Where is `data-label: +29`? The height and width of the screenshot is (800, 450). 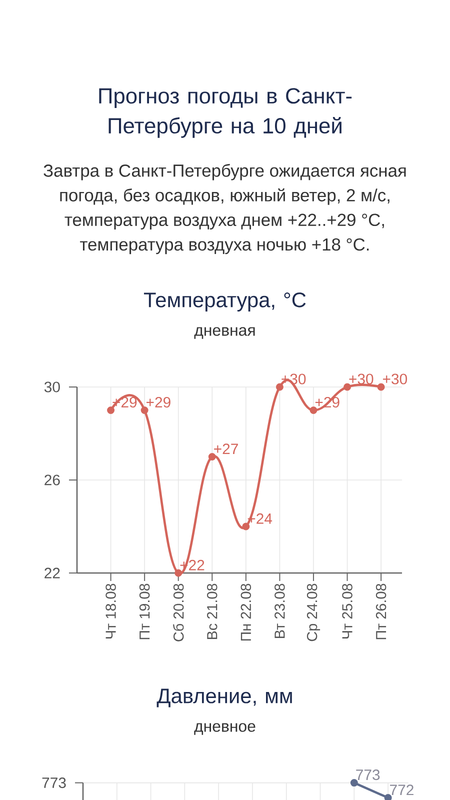 data-label: +29 is located at coordinates (158, 402).